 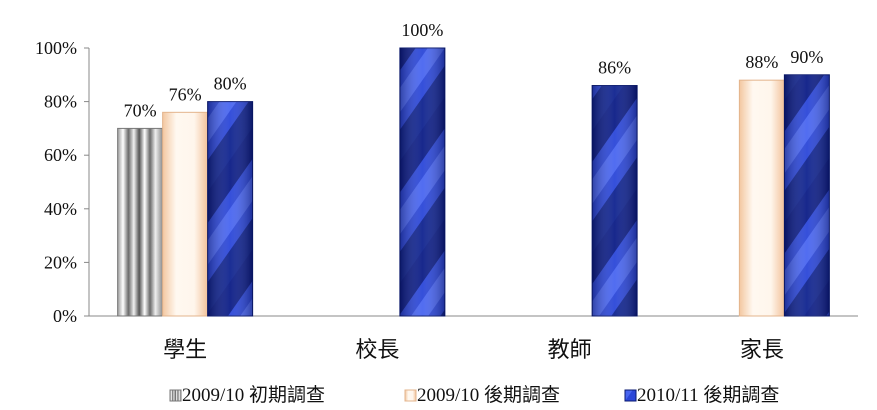 I want to click on data-label: 80%, so click(x=230, y=84).